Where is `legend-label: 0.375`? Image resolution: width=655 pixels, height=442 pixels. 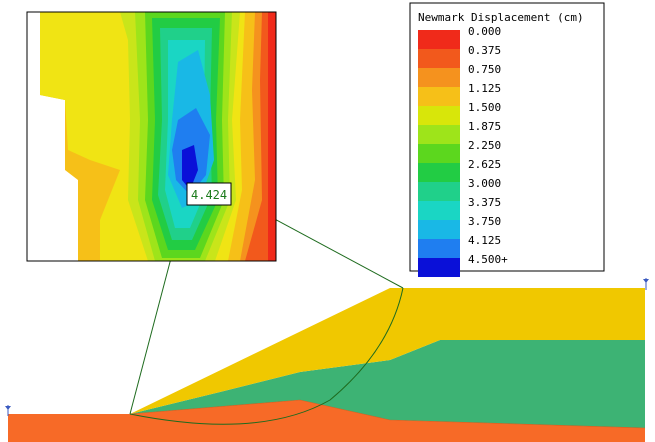
legend-label: 0.375 is located at coordinates (484, 50).